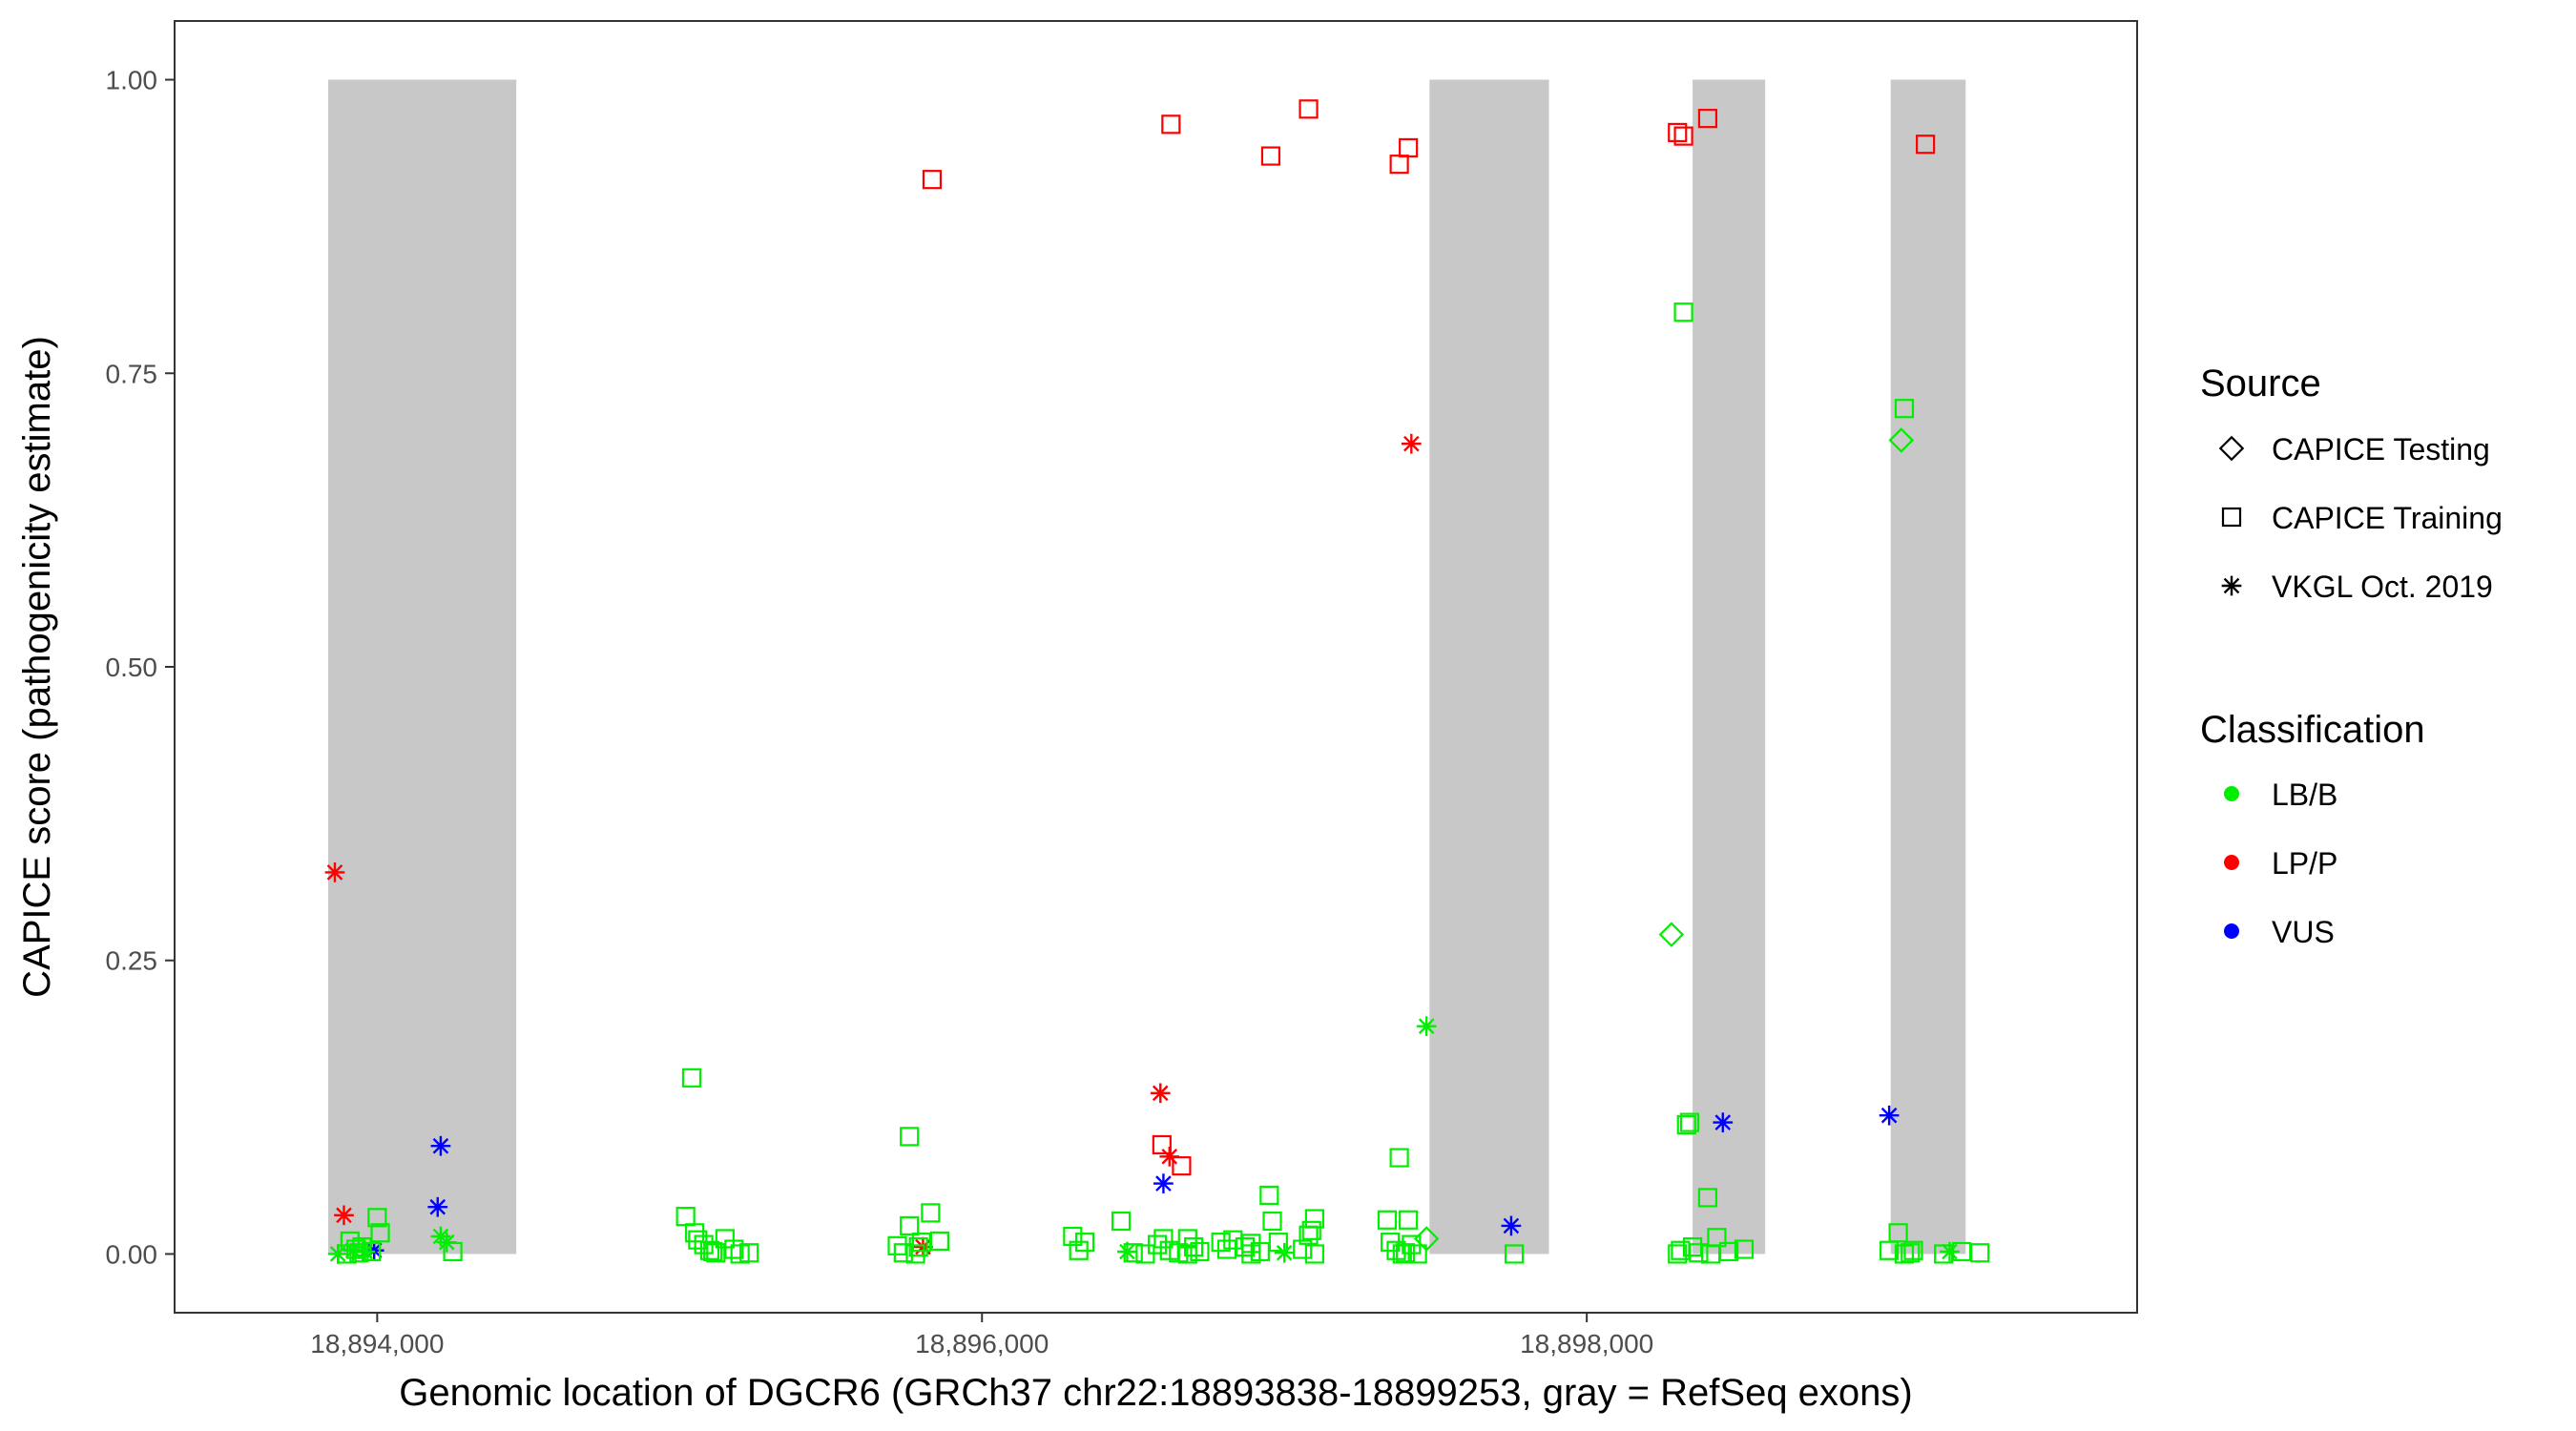 The image size is (2576, 1431). Describe the element at coordinates (132, 80) in the screenshot. I see `y-tick-label: 1.00` at that location.